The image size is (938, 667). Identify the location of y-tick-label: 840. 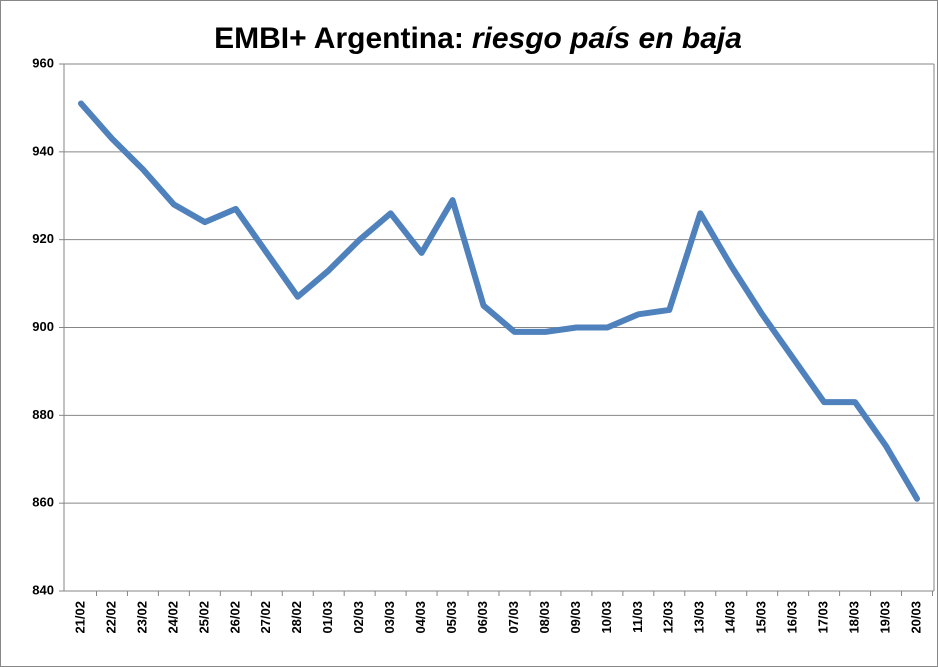
(43, 589).